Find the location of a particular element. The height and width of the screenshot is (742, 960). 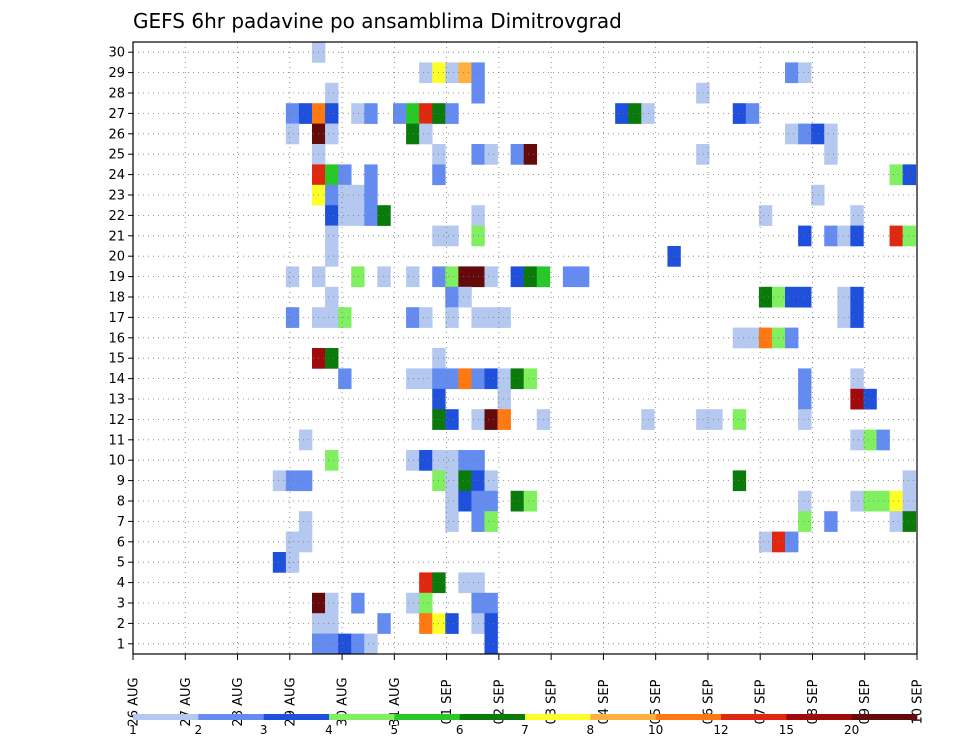

colorbar-label: 12 is located at coordinates (720, 730).